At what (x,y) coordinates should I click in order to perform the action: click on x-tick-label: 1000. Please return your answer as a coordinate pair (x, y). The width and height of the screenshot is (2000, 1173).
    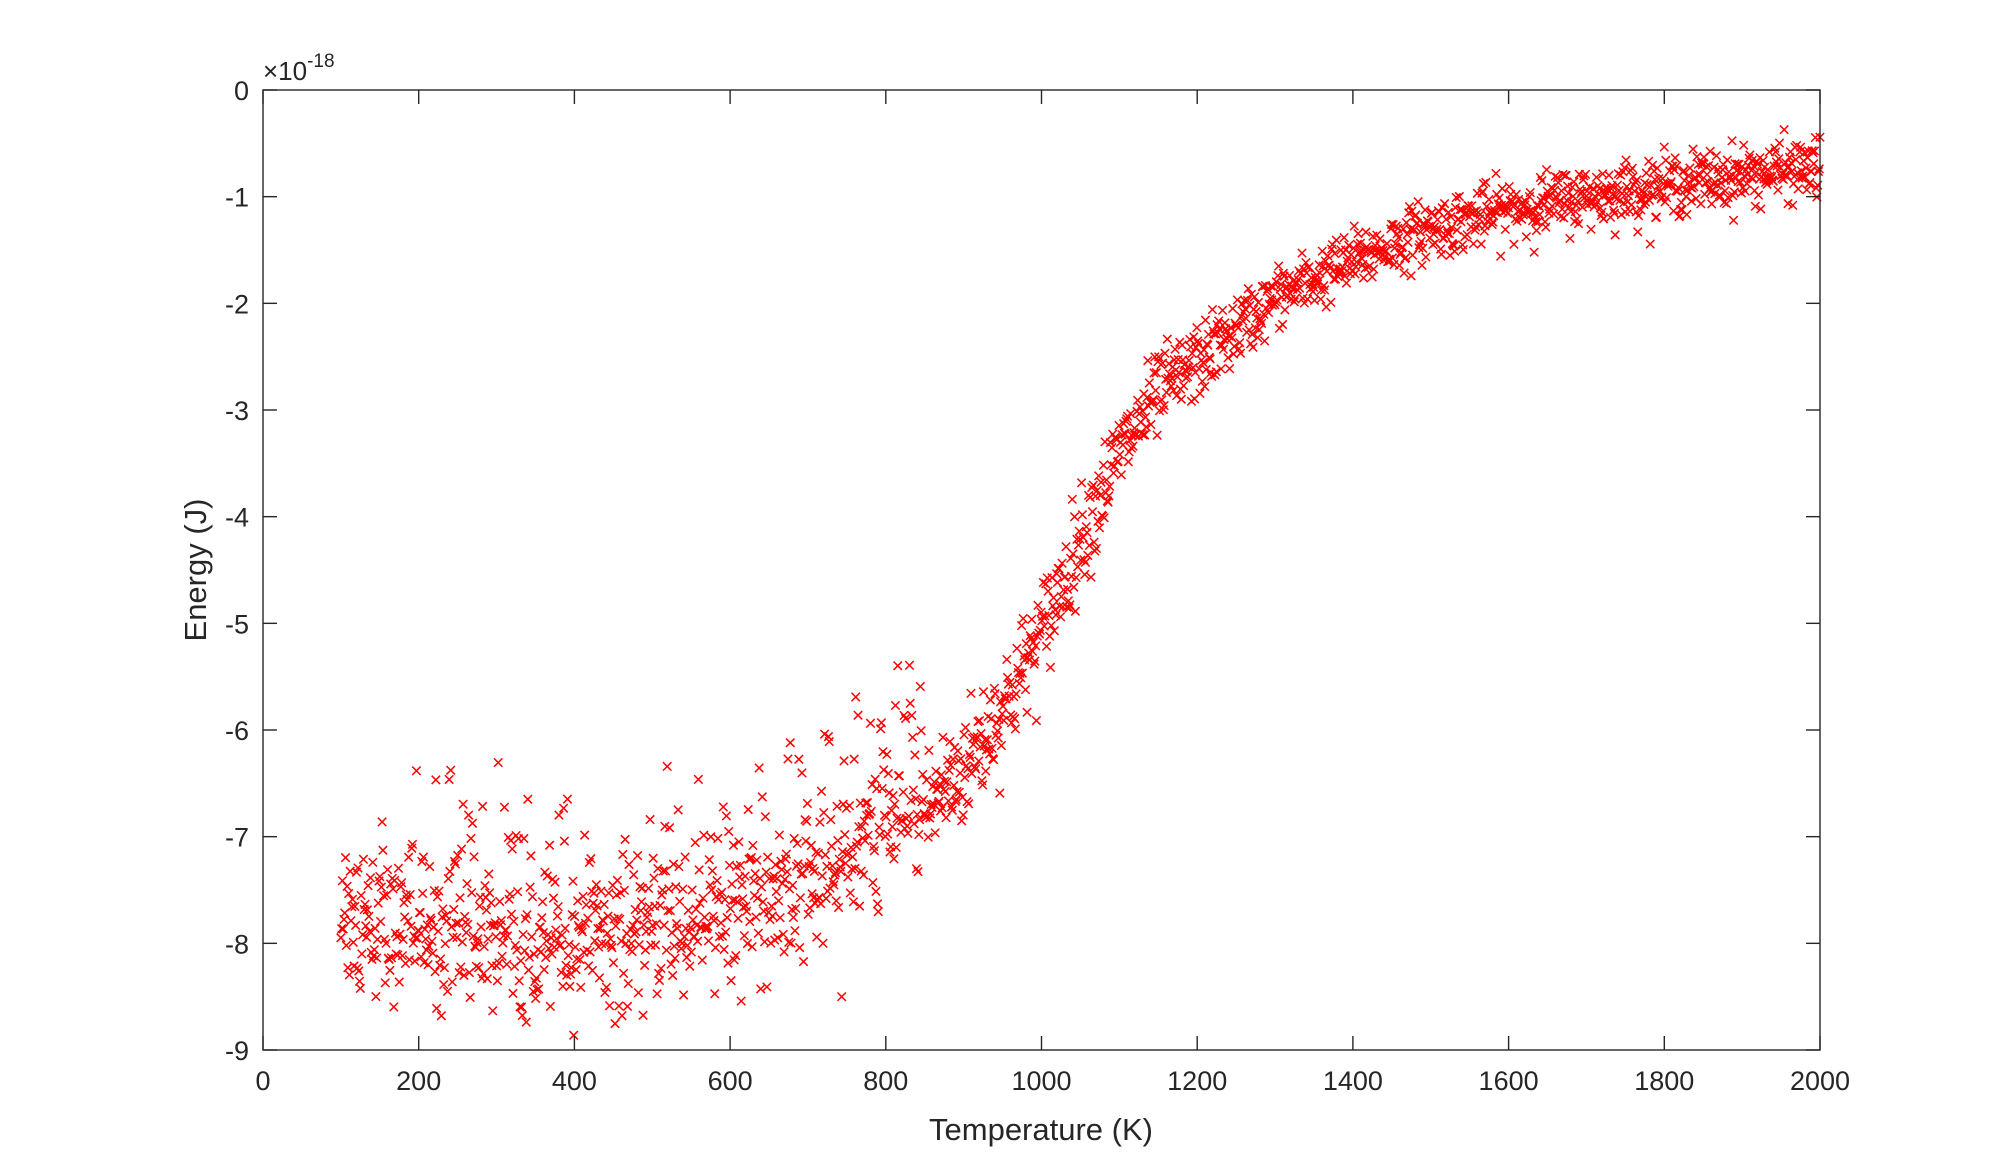
    Looking at the image, I should click on (1041, 1081).